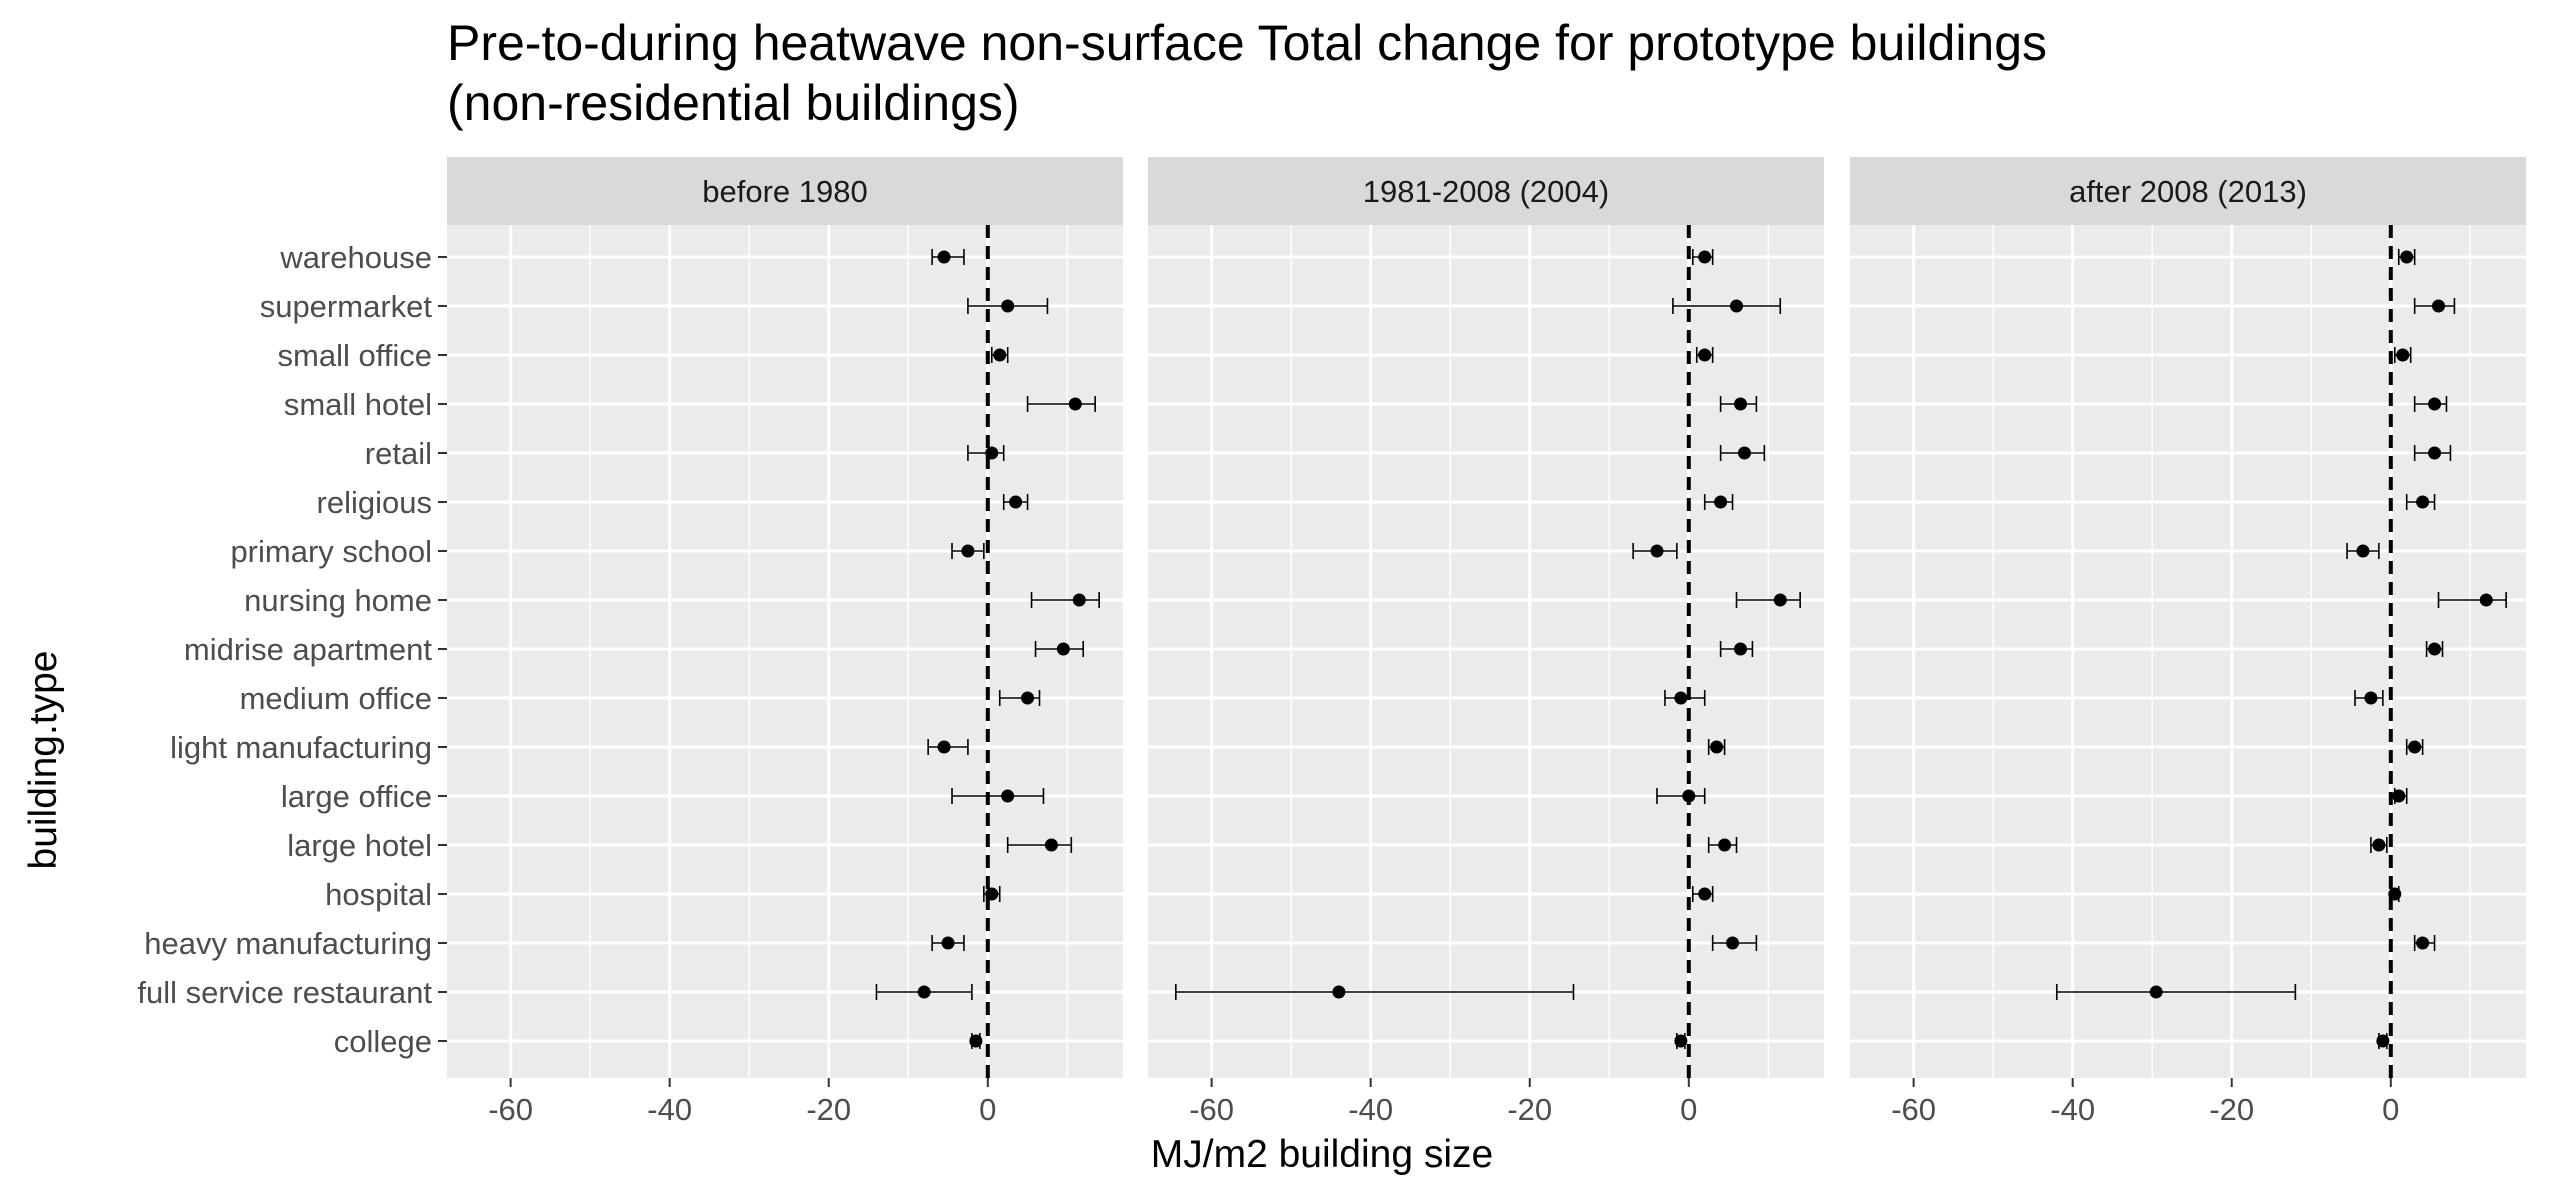 This screenshot has height=1200, width=2550. I want to click on chart-subtitle: (non-residential buildings), so click(733, 103).